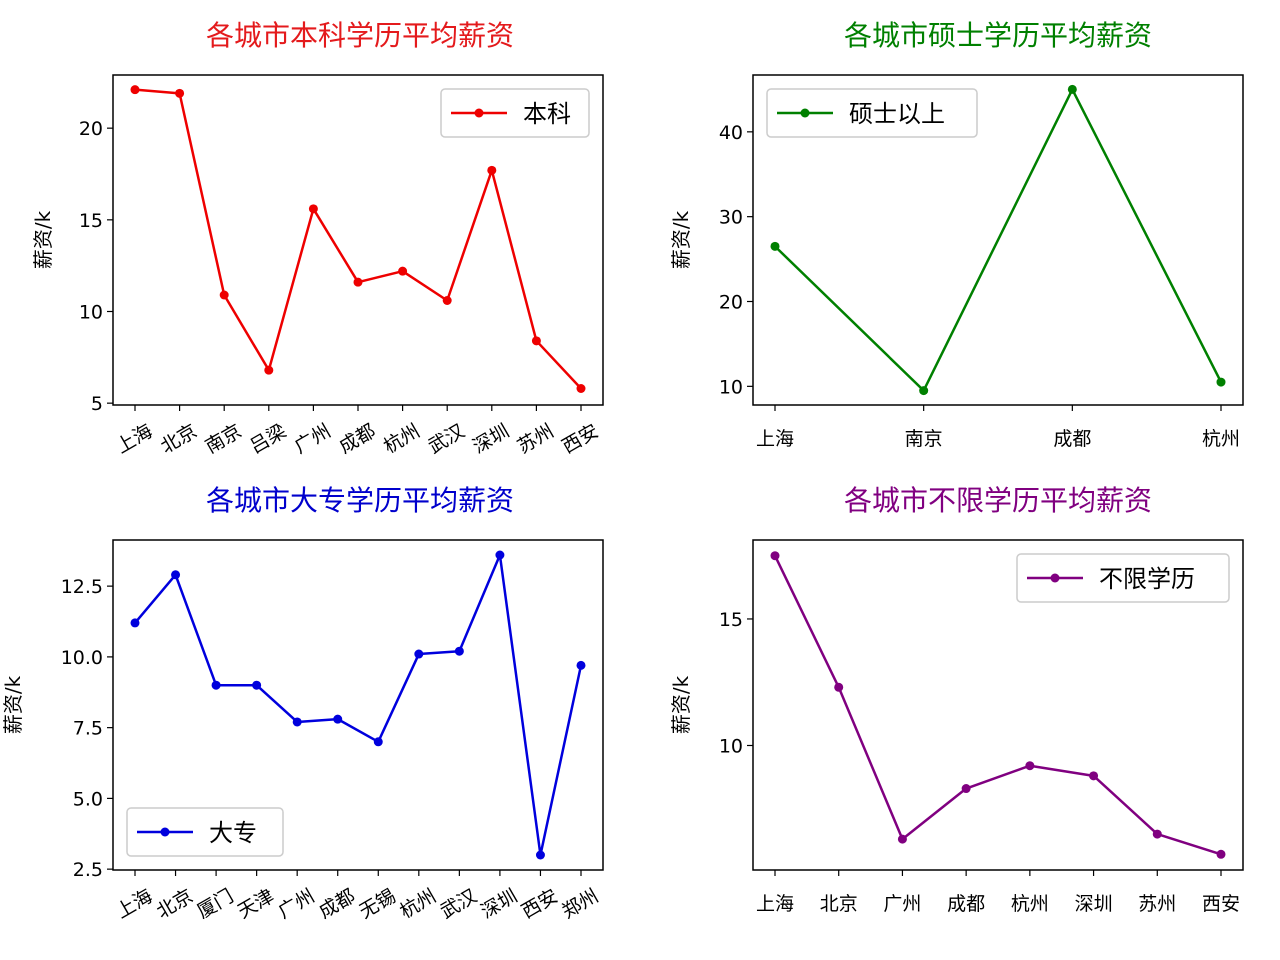 This screenshot has height=960, width=1280. Describe the element at coordinates (897, 114) in the screenshot. I see `legend-label: 硕士以上` at that location.